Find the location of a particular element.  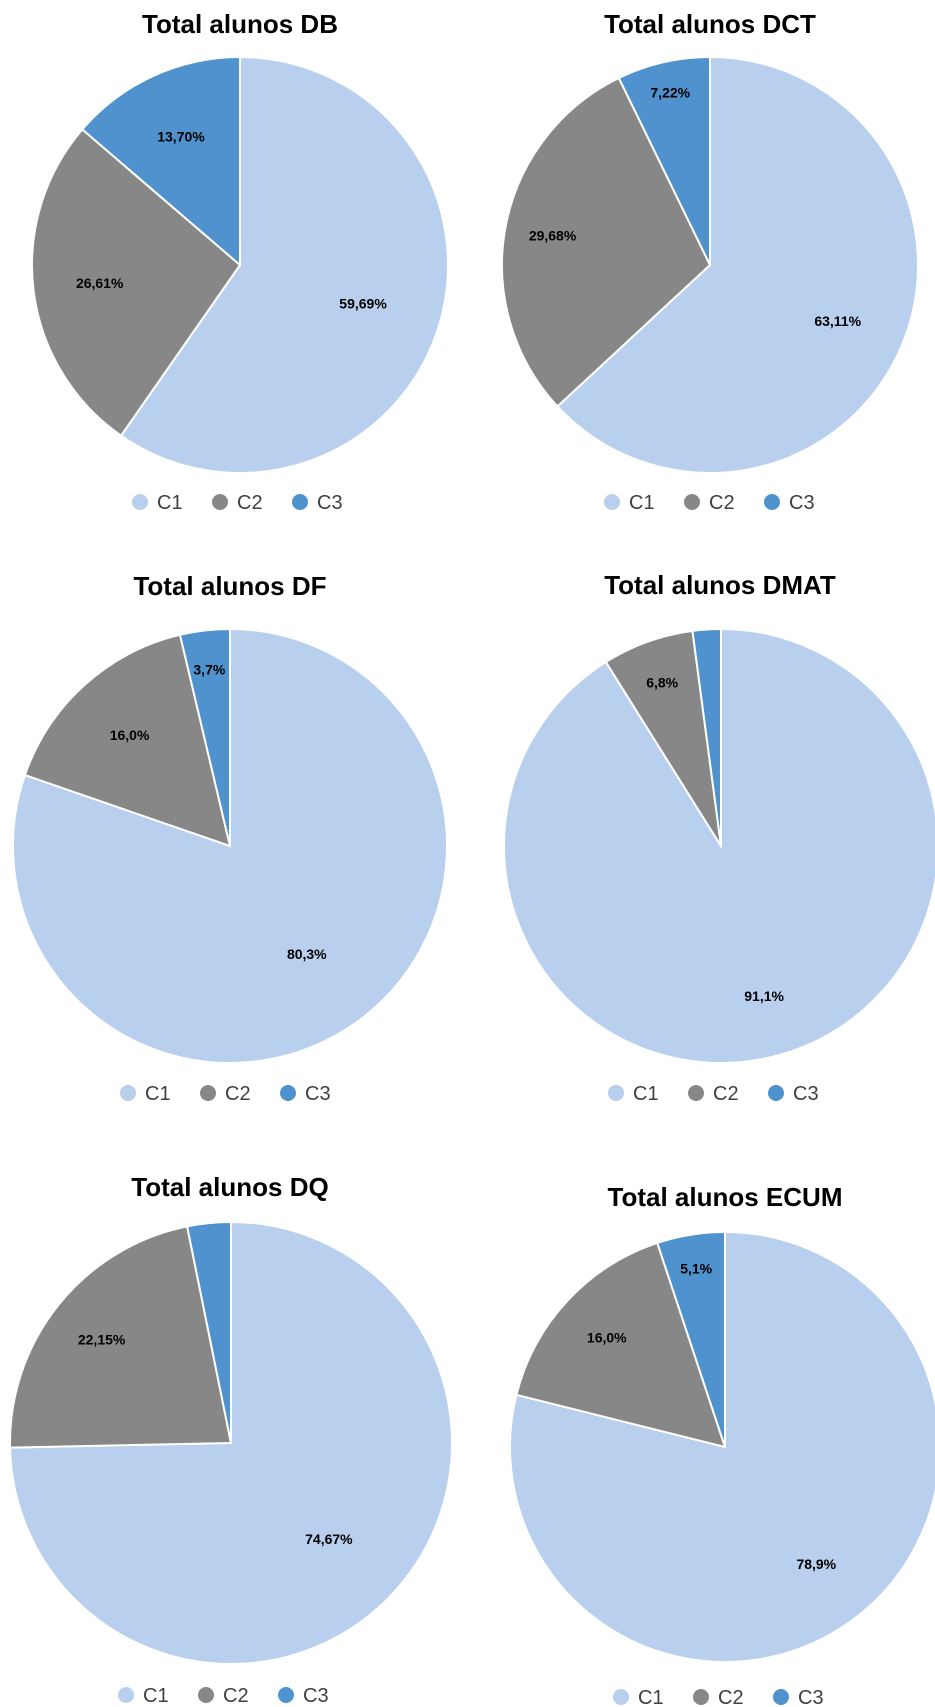

data-label-c3: 5,1% is located at coordinates (696, 1269).